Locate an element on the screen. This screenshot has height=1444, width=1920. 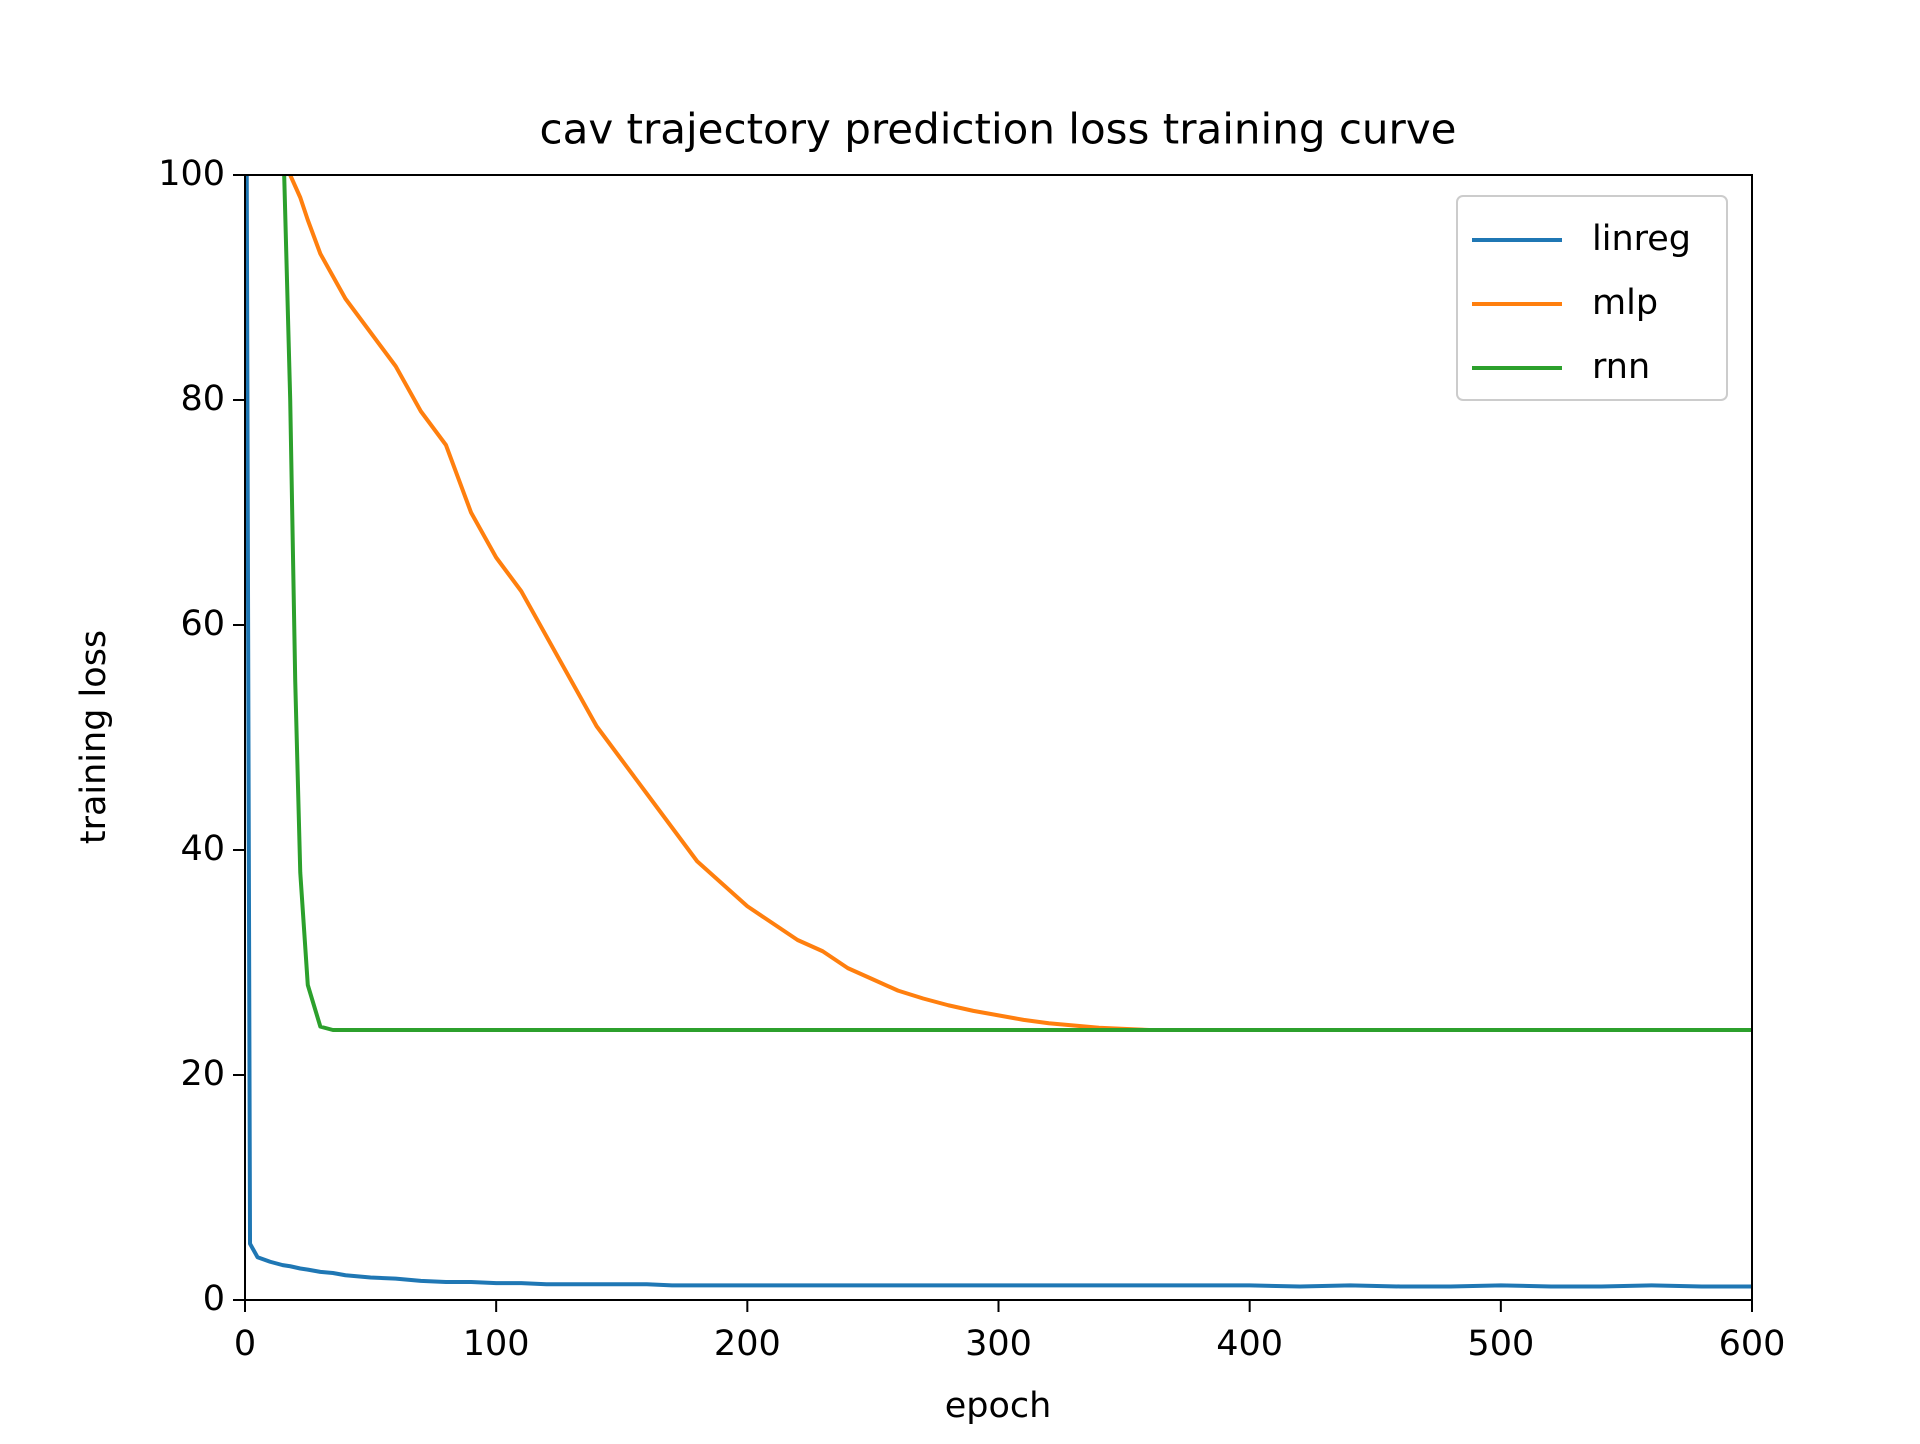
y-tick-label: 0 is located at coordinates (214, 1299).